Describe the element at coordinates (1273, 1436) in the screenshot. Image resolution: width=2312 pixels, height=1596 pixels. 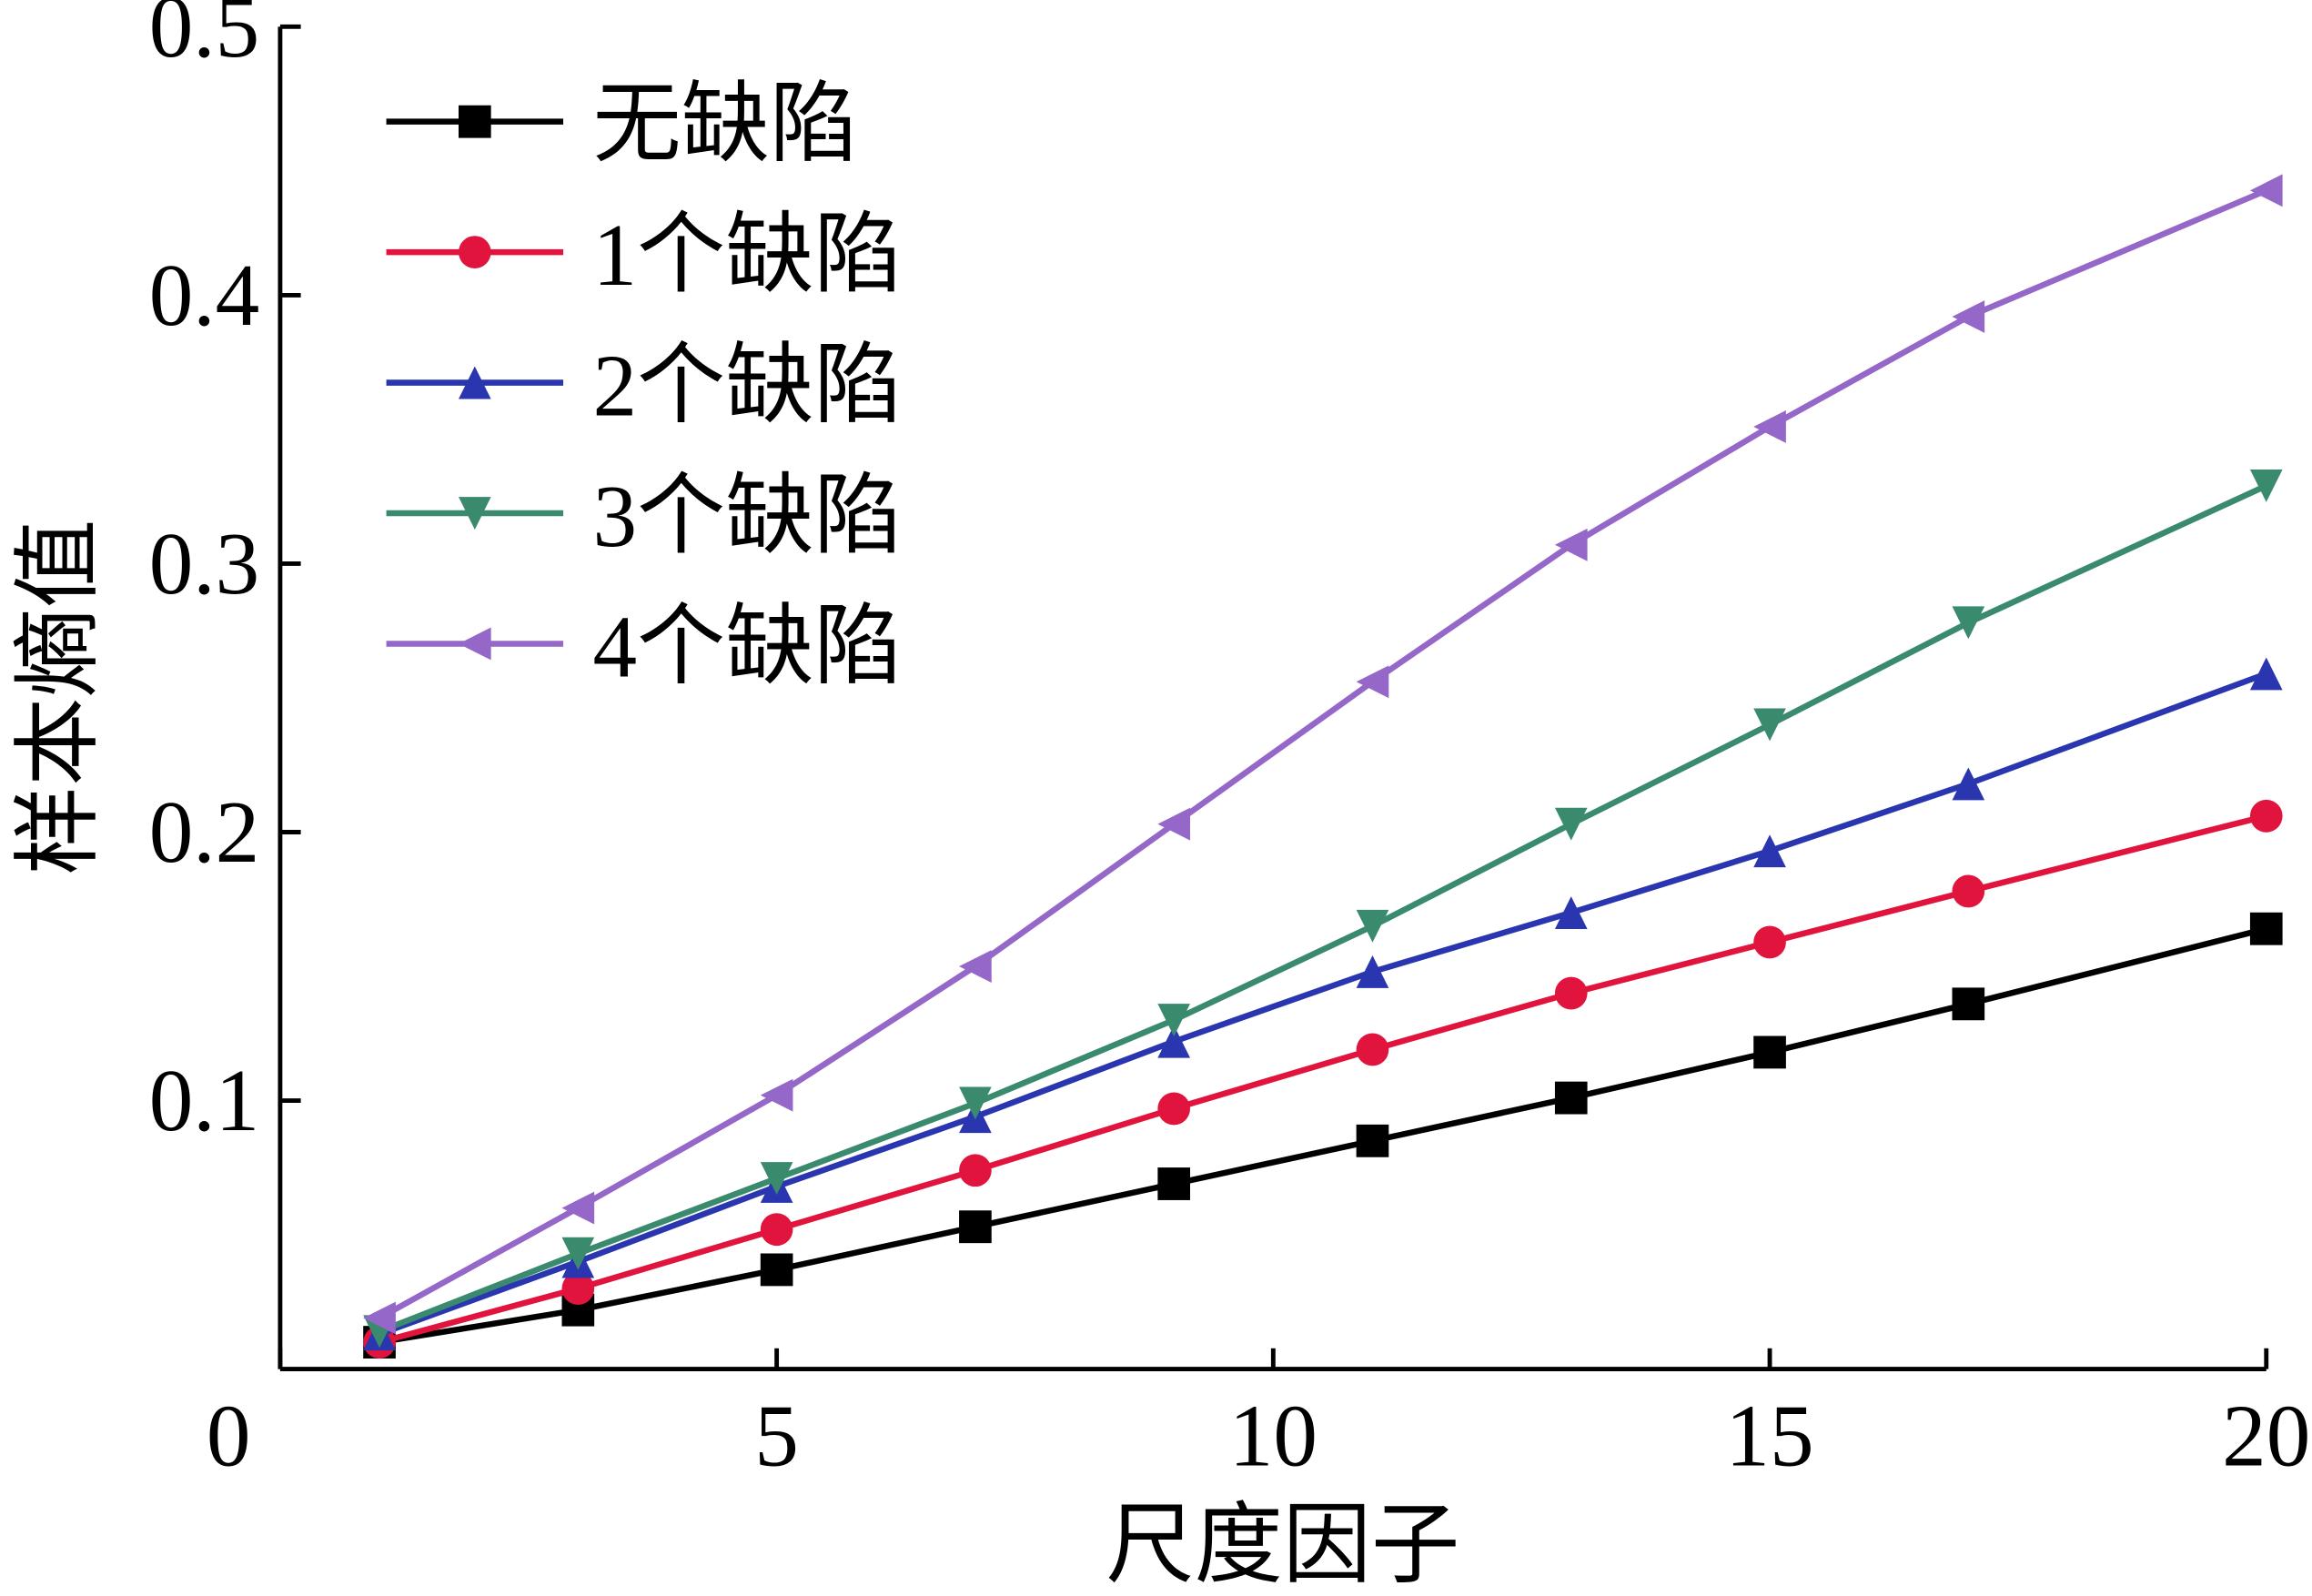
I see `x-tick-label: 10` at that location.